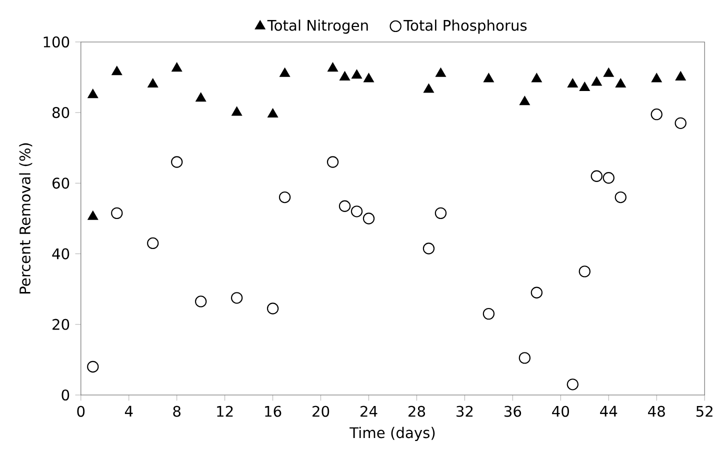 The width and height of the screenshot is (722, 466). What do you see at coordinates (61, 254) in the screenshot?
I see `y-tick-label: 40` at bounding box center [61, 254].